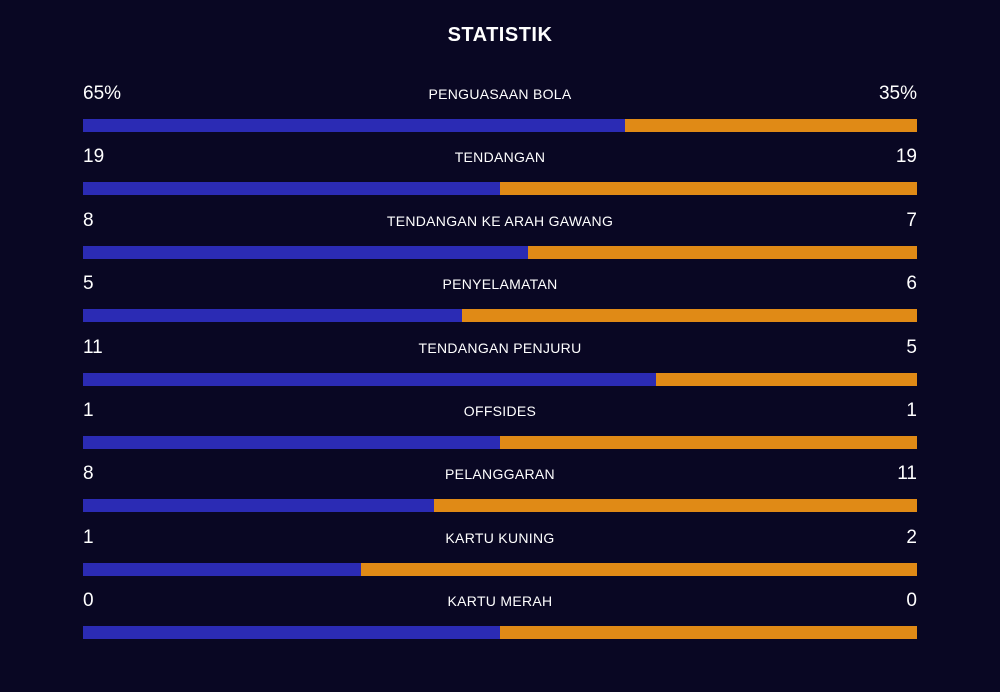  Describe the element at coordinates (94, 157) in the screenshot. I see `home-value: 19` at that location.